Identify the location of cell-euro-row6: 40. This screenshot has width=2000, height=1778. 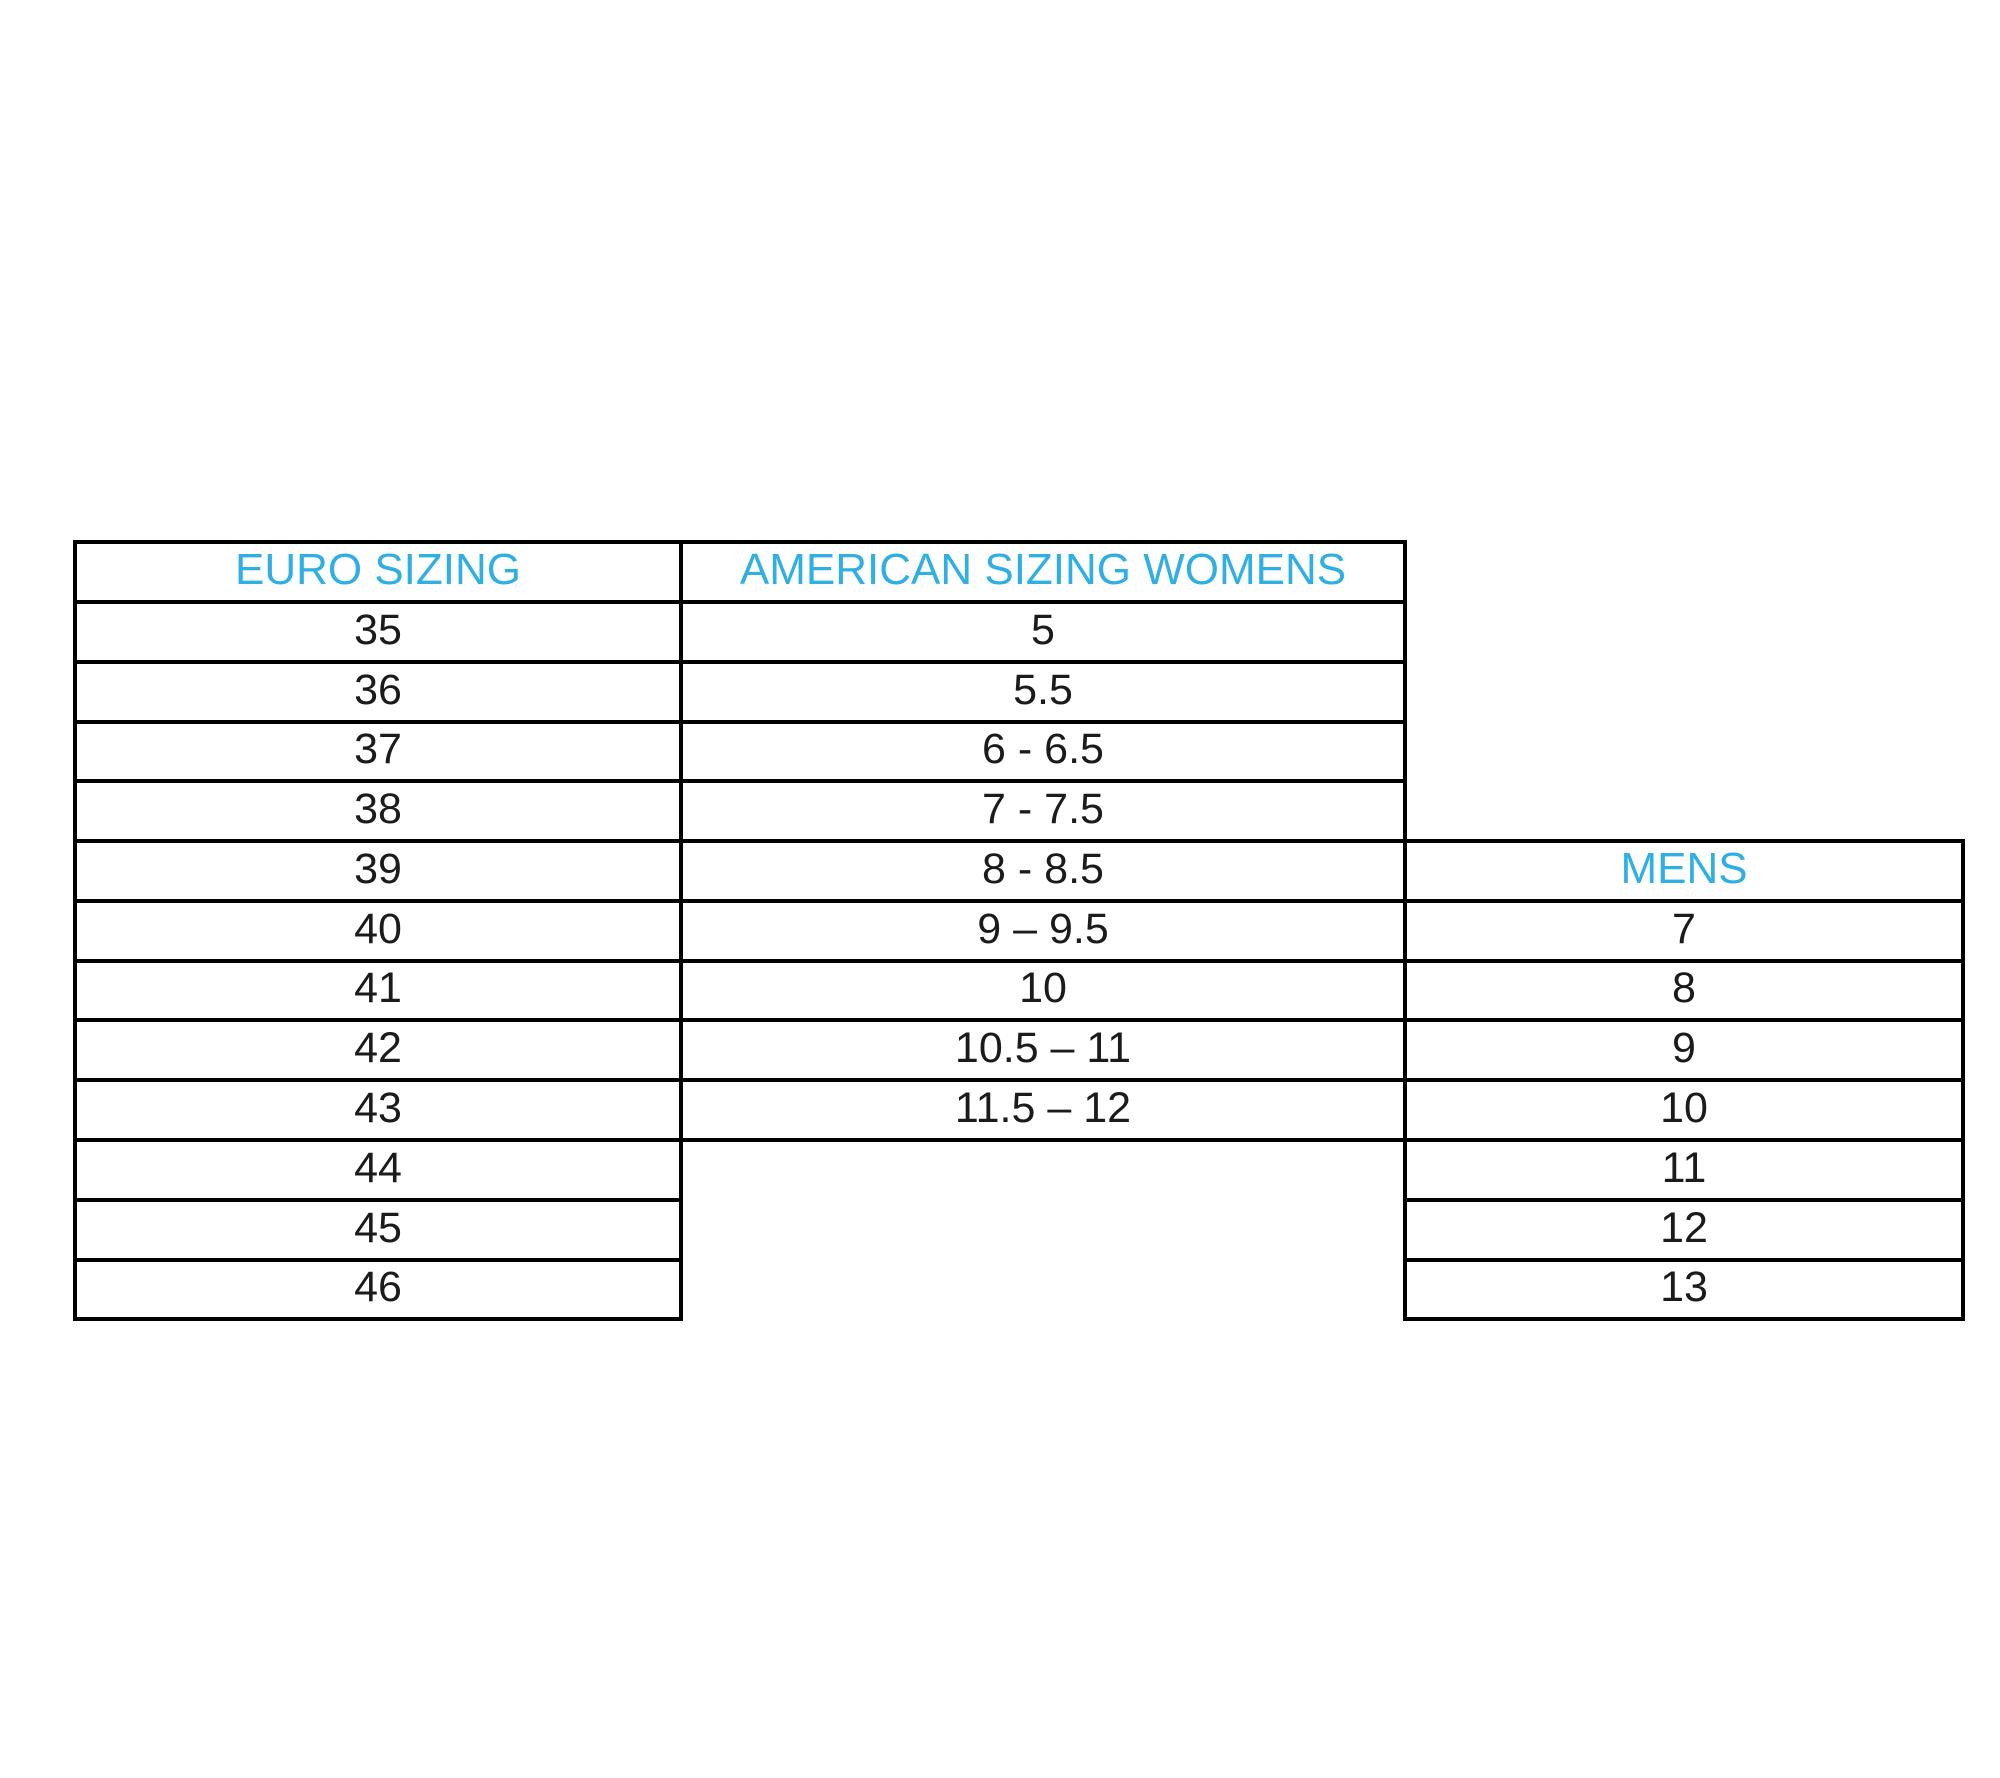
(378, 931).